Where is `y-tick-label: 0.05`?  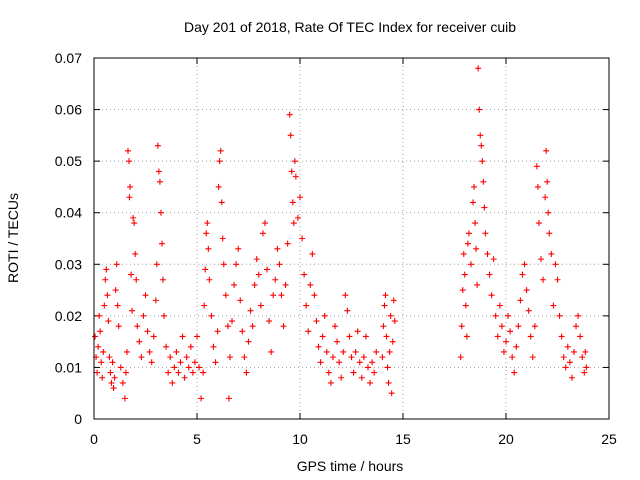
y-tick-label: 0.05 is located at coordinates (68, 161).